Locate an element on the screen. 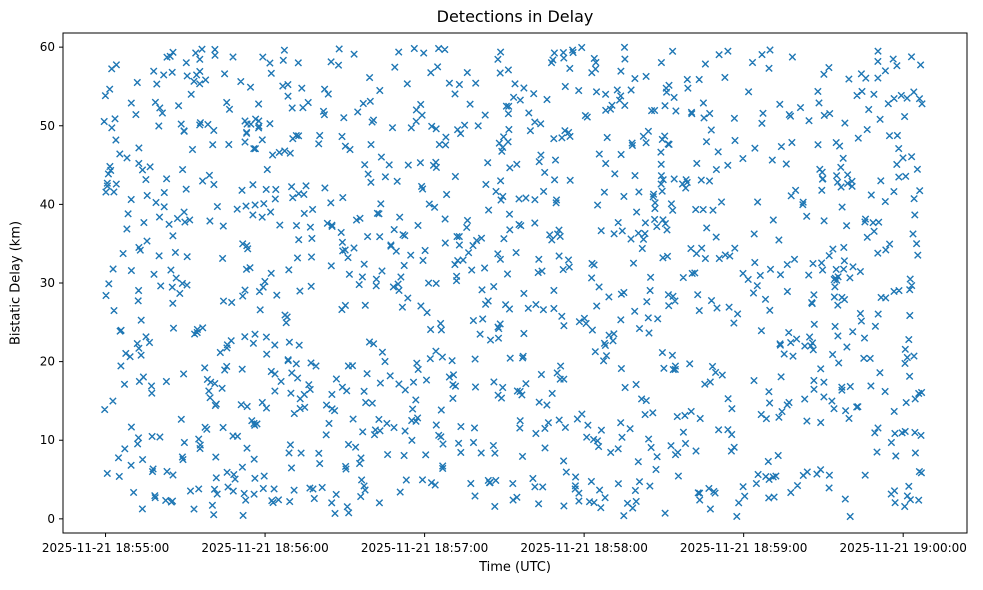 This screenshot has height=590, width=983. y-tick-label: 30 is located at coordinates (47, 283).